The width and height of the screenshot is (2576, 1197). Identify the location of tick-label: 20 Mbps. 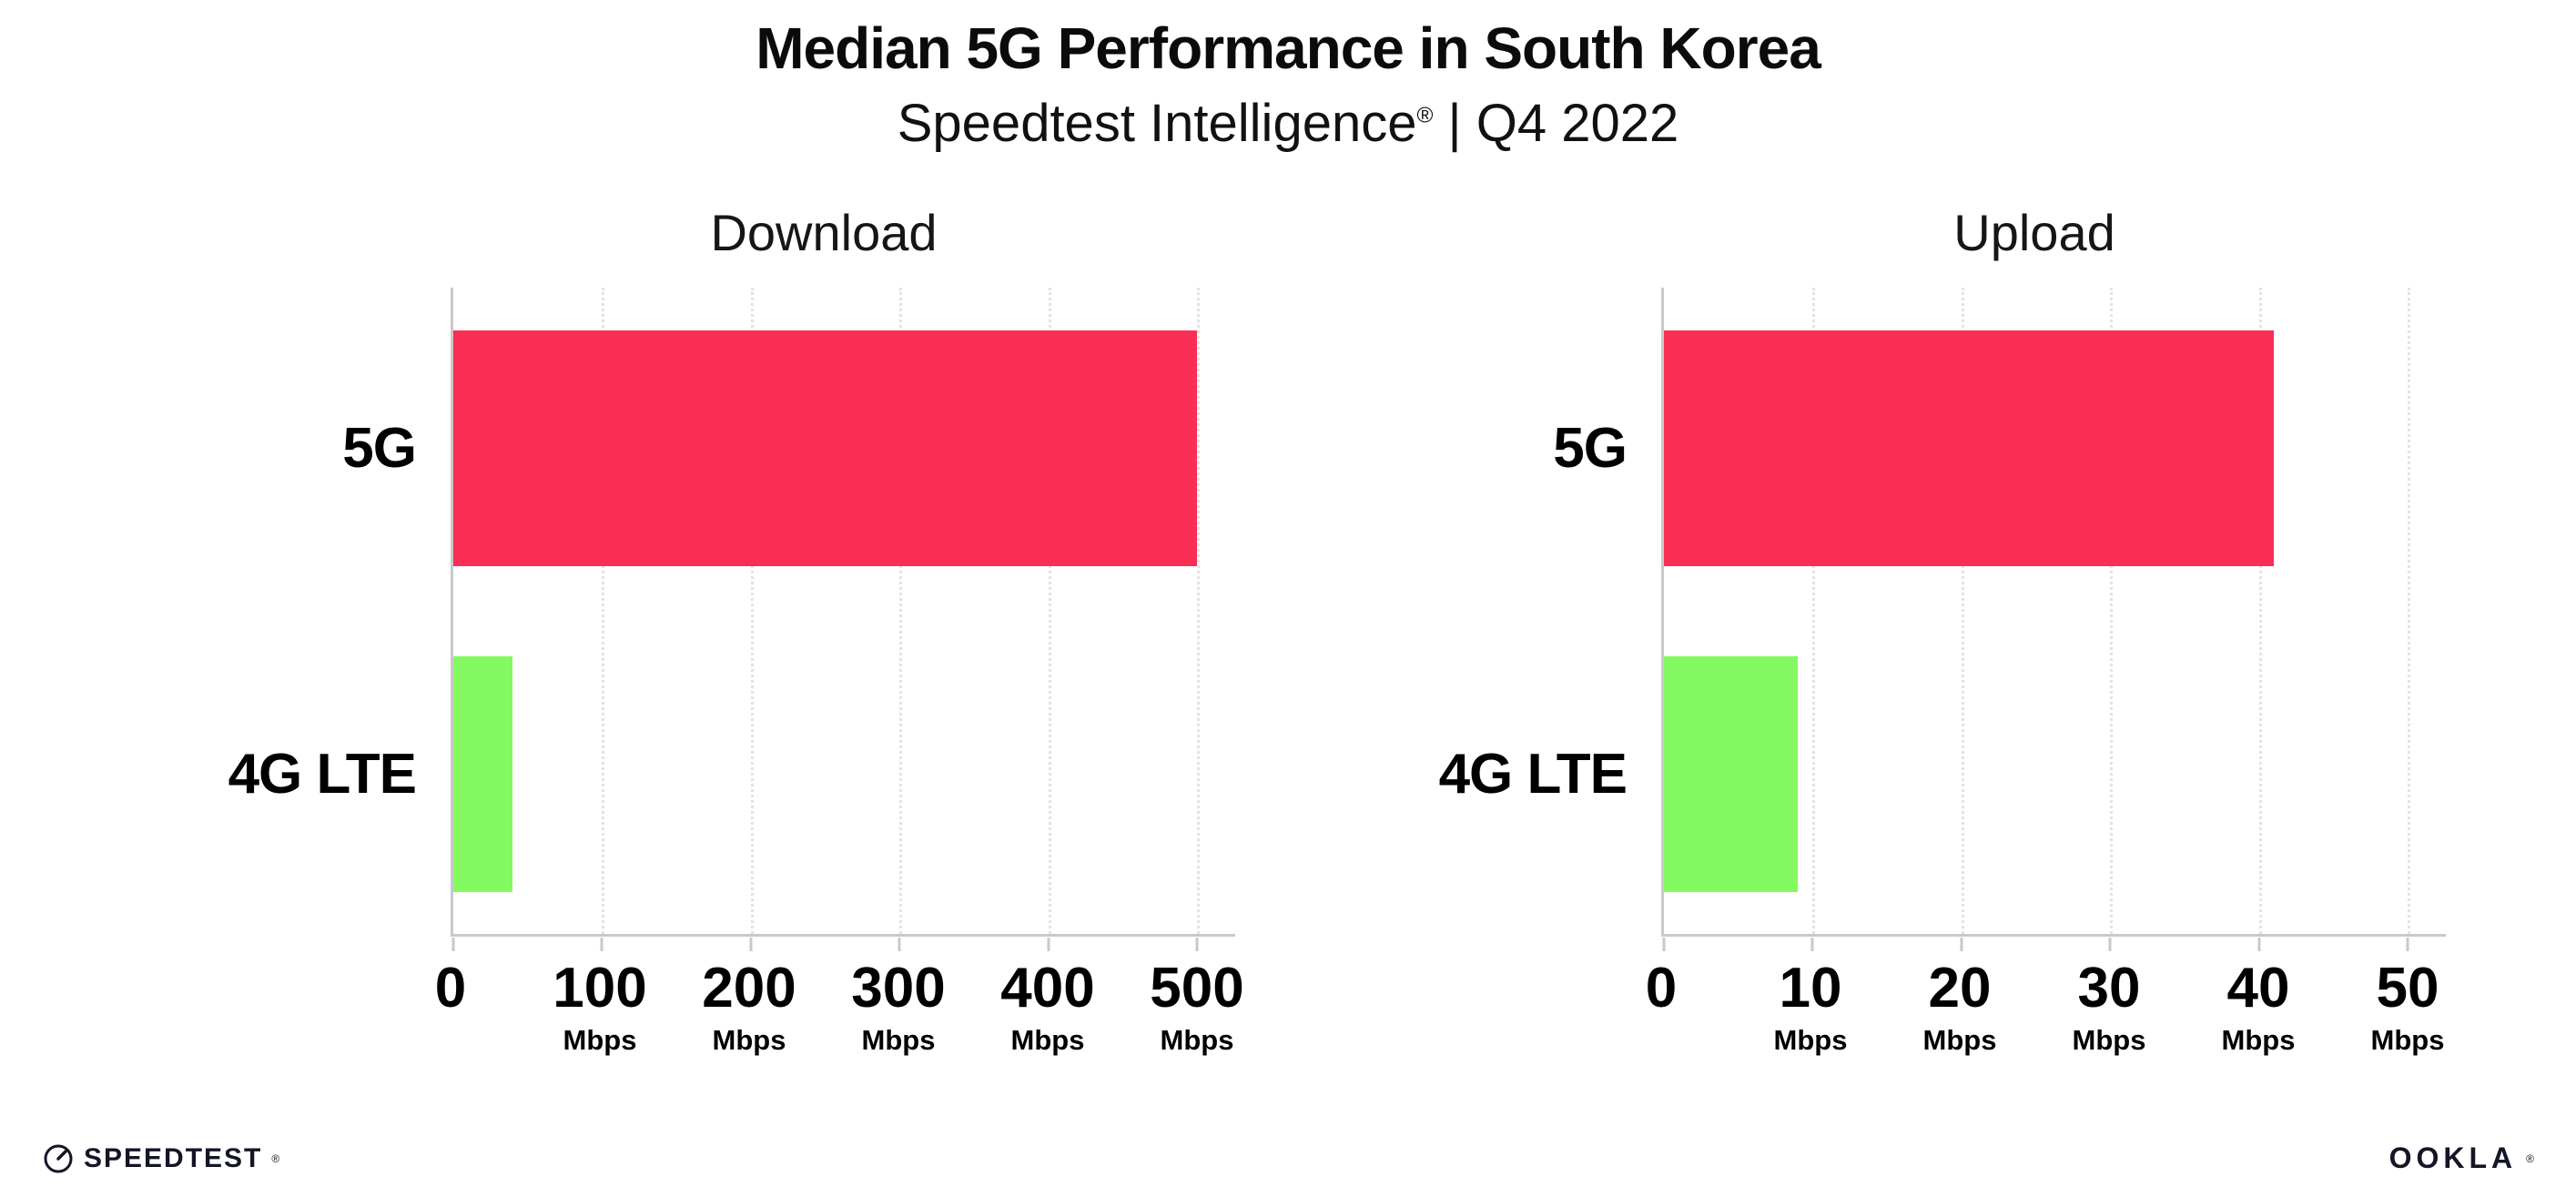
(1960, 1008).